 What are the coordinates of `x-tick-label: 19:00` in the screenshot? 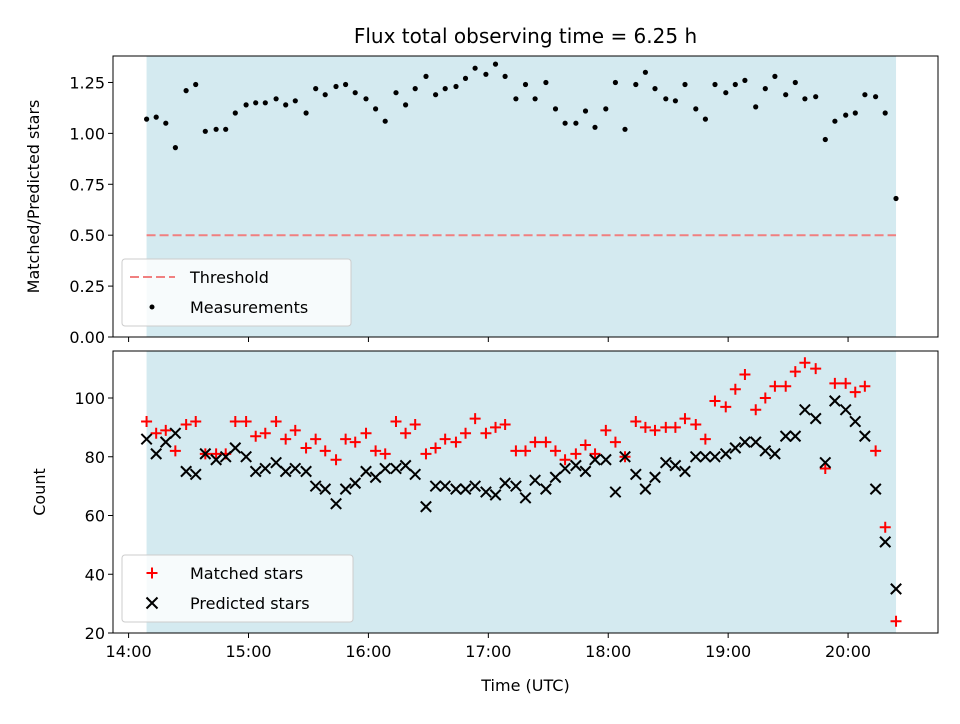 It's located at (728, 651).